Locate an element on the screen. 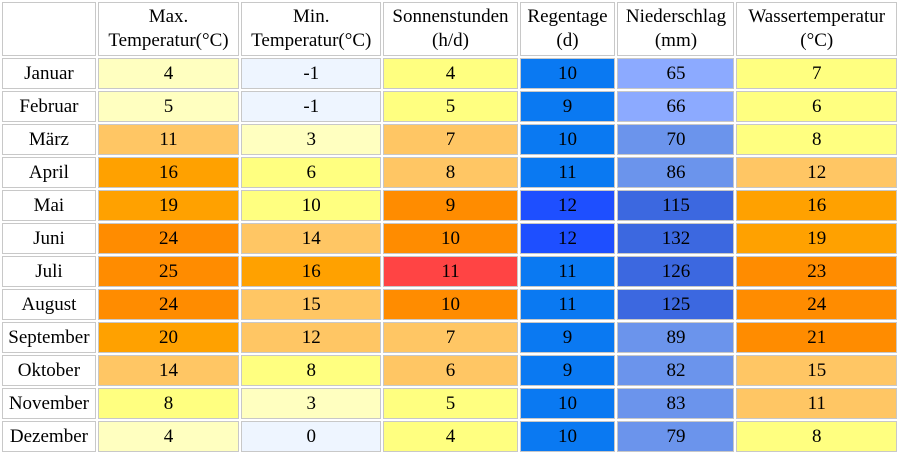 The width and height of the screenshot is (899, 454). max-temperature-cell: 8 is located at coordinates (168, 403).